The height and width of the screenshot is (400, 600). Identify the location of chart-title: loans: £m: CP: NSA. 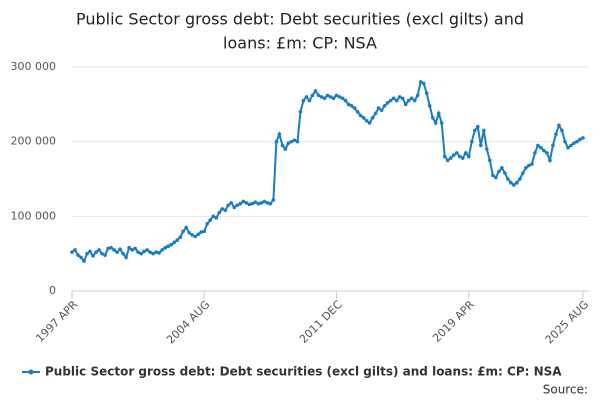
(300, 43).